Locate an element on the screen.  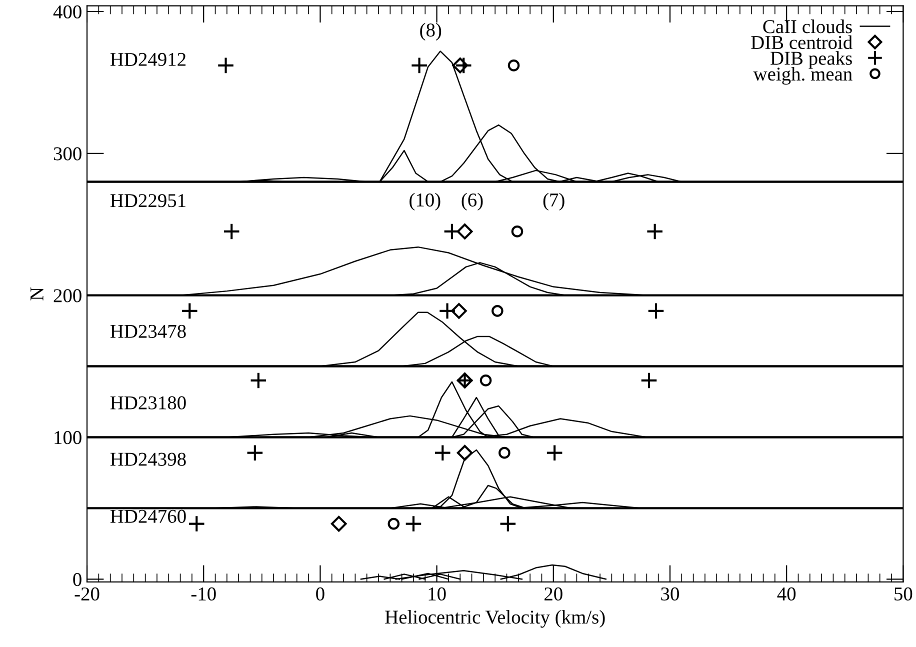
x-tick-label: 20 is located at coordinates (553, 594).